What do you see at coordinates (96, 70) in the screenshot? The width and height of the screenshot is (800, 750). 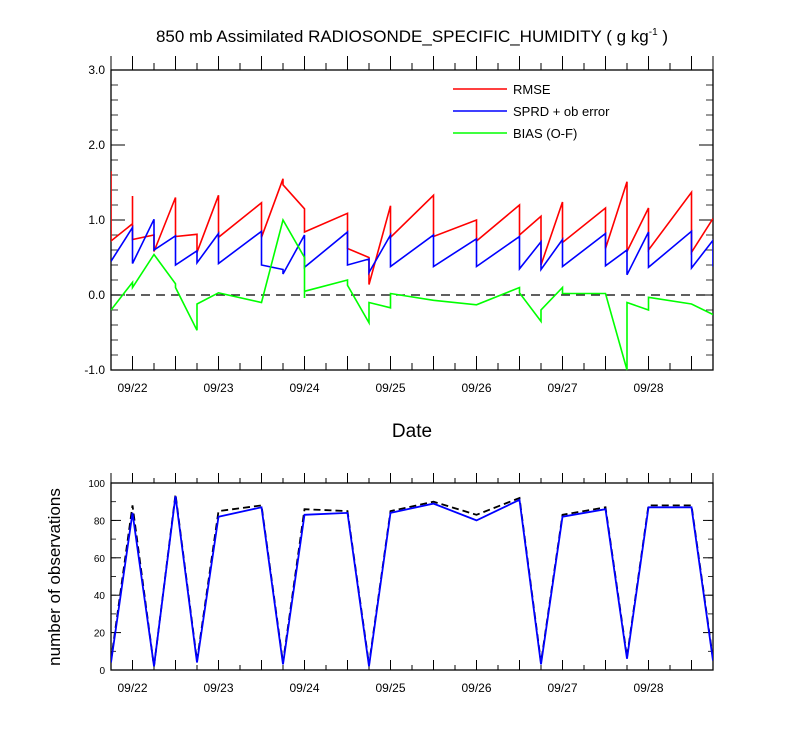 I see `y-tick-label: 3.0` at bounding box center [96, 70].